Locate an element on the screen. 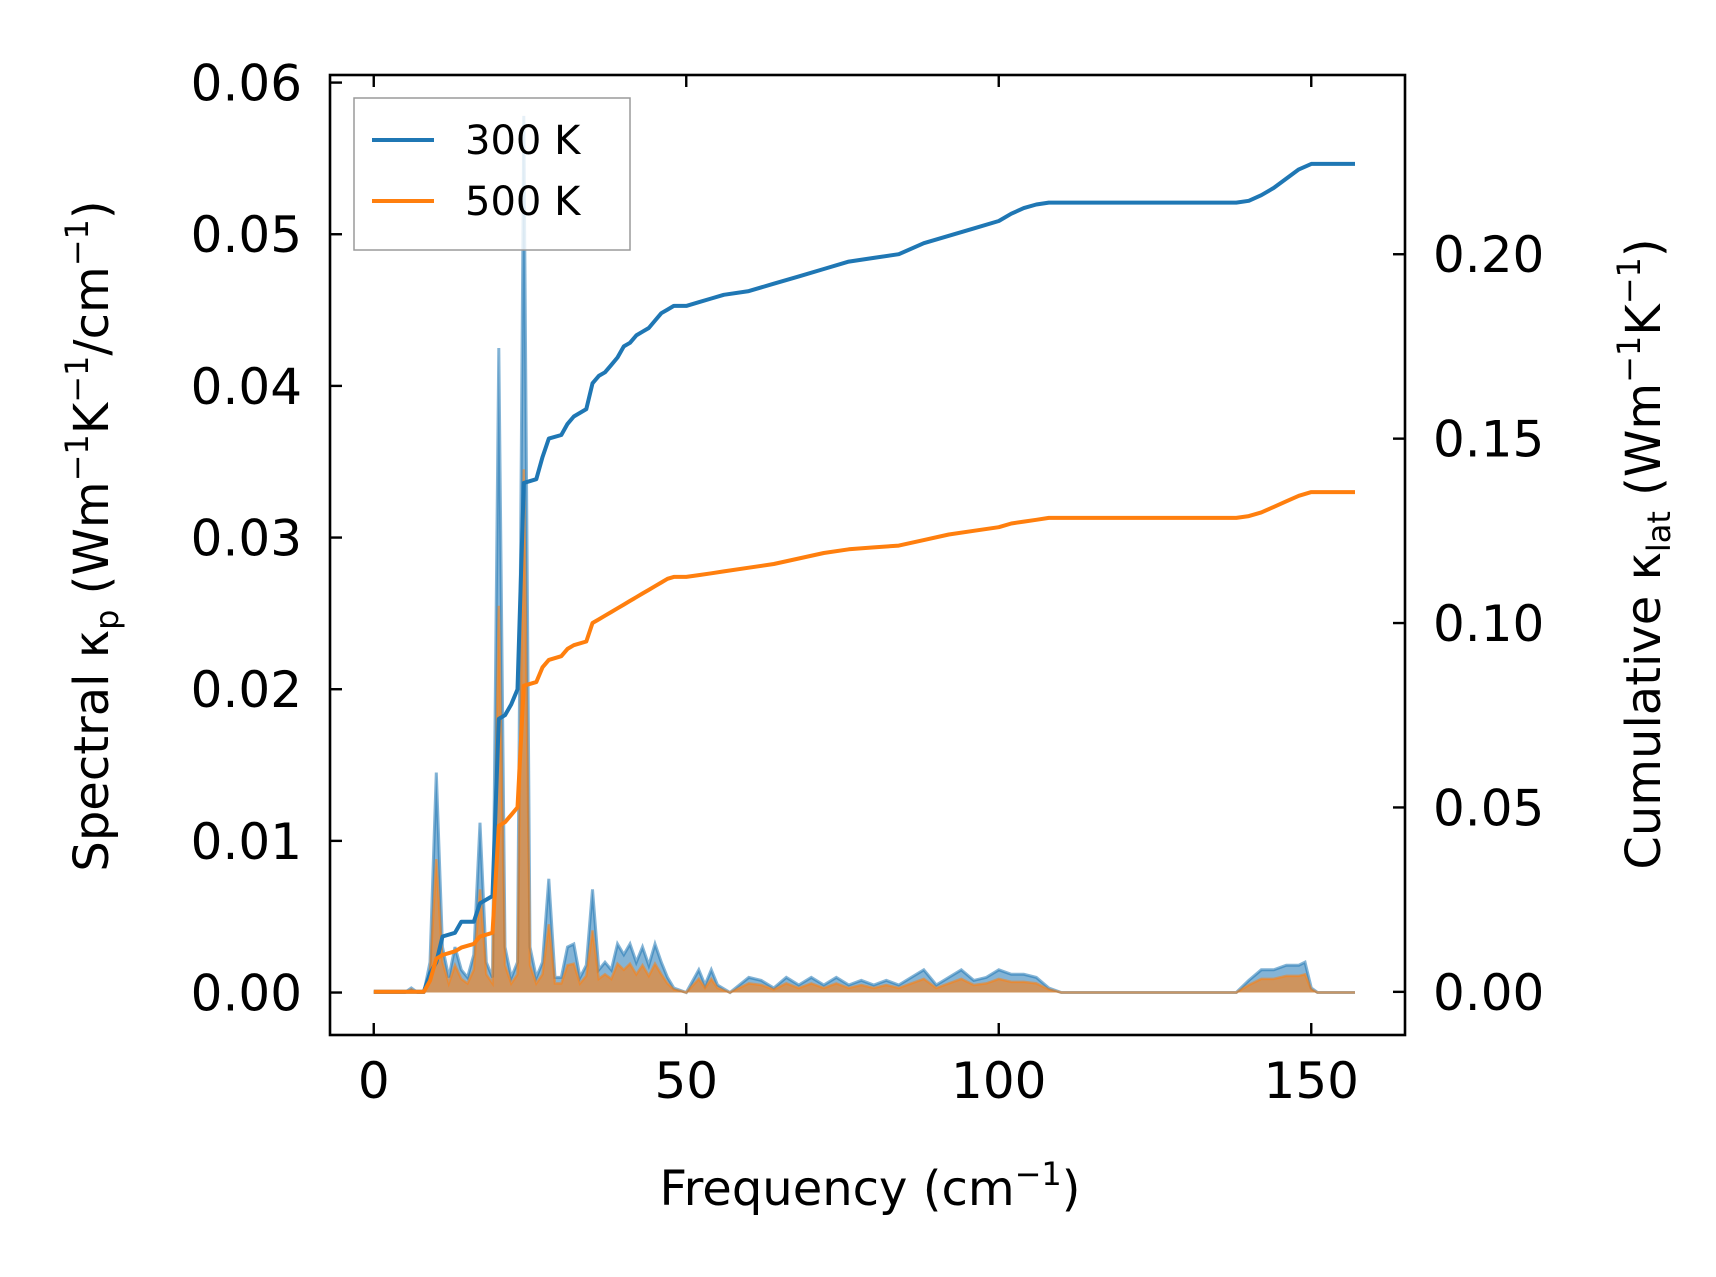 The width and height of the screenshot is (1716, 1277). legend-label-300k: 300 K is located at coordinates (523, 141).